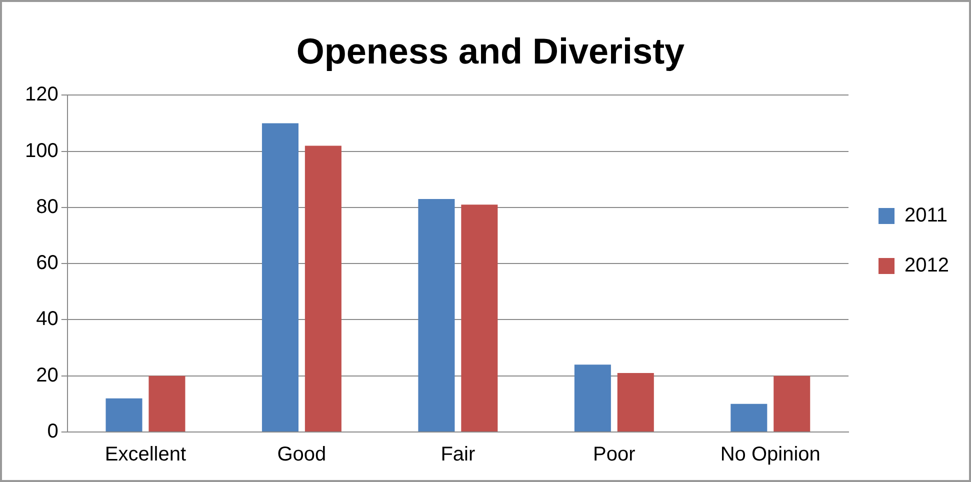 The image size is (971, 482). What do you see at coordinates (52, 431) in the screenshot?
I see `y-tick-label: 0` at bounding box center [52, 431].